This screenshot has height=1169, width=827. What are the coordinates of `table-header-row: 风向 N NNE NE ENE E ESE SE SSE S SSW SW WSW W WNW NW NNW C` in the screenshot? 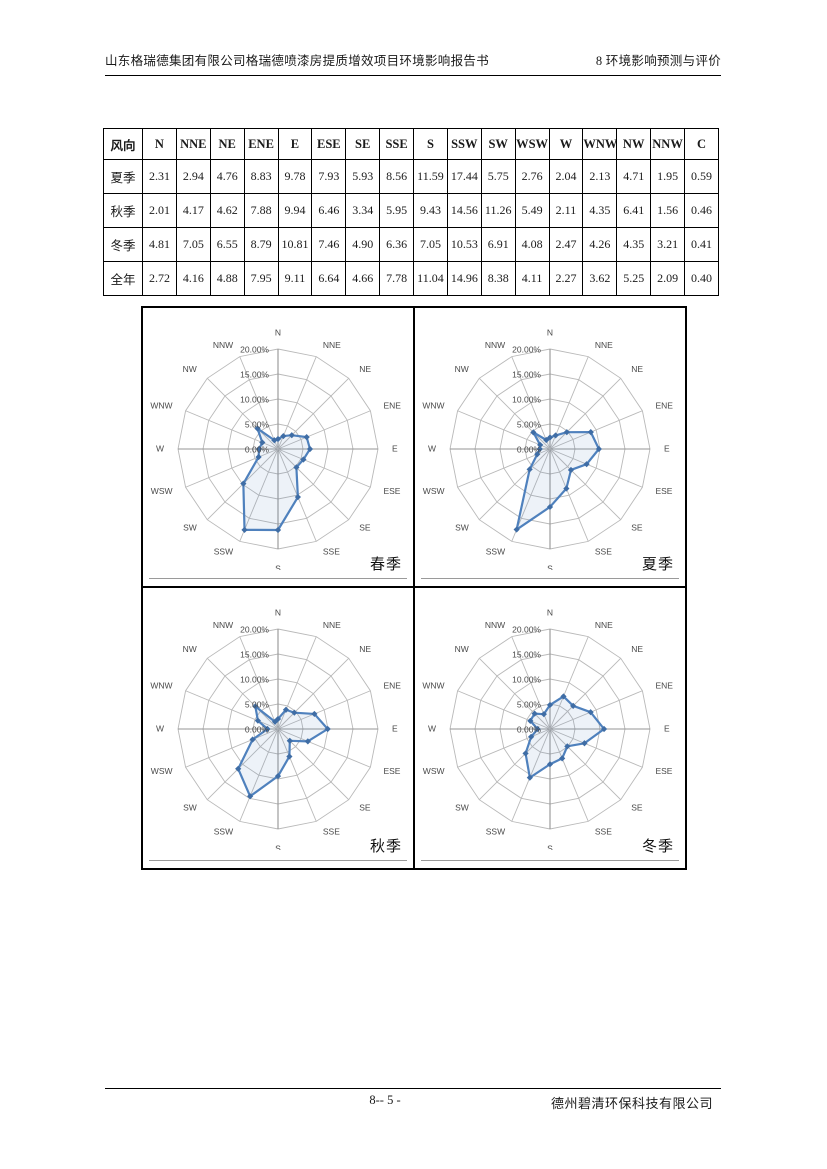 It's located at (411, 144).